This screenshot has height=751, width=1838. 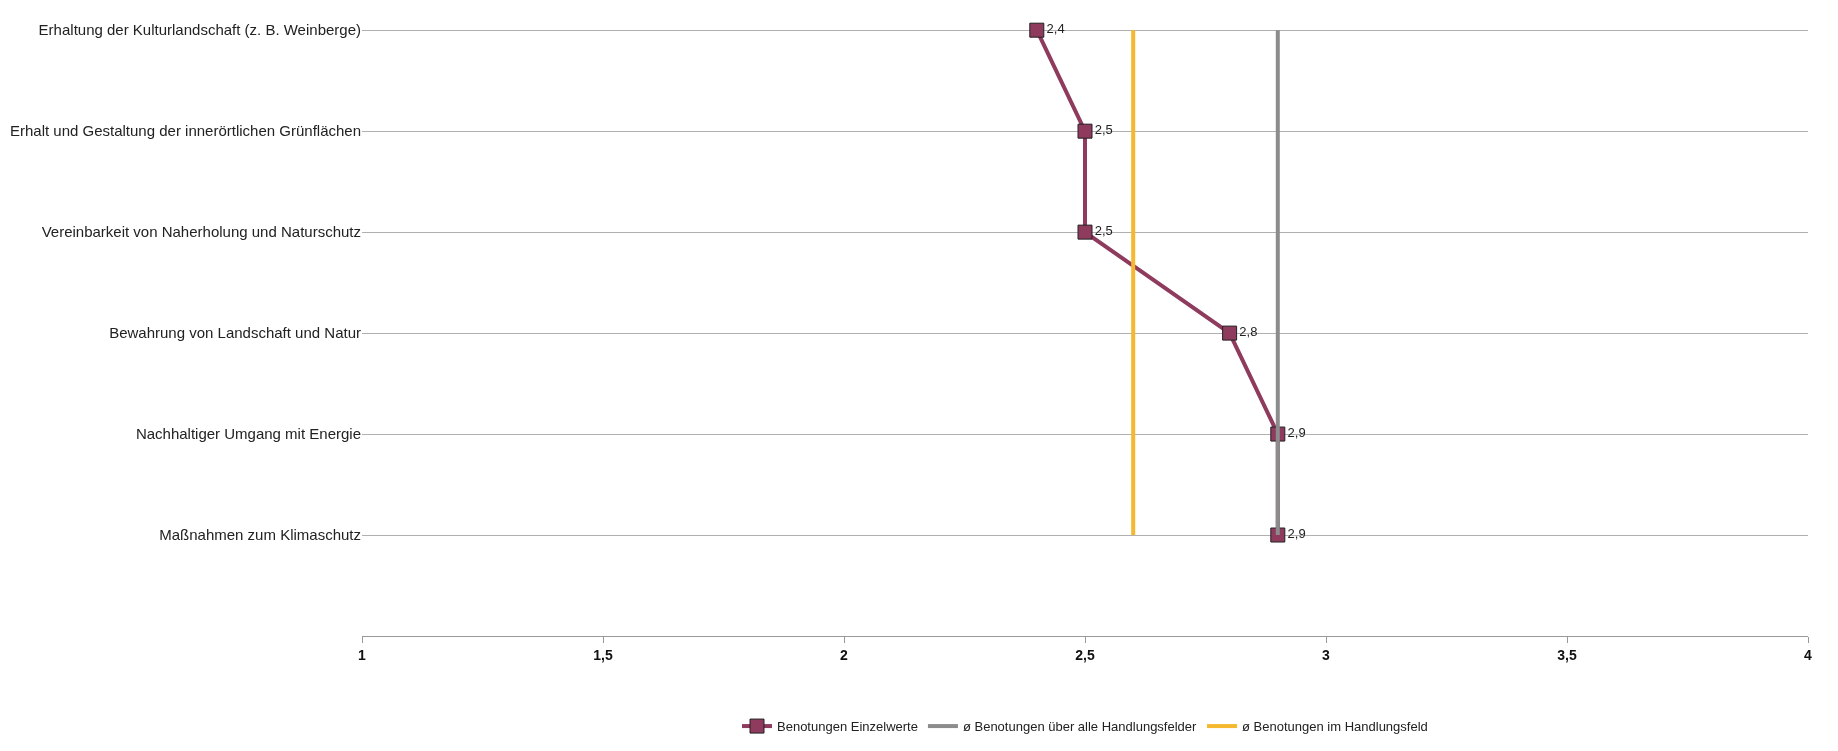 I want to click on legend-label: ø Benotungen über alle Handlungsfelder, so click(x=1080, y=727).